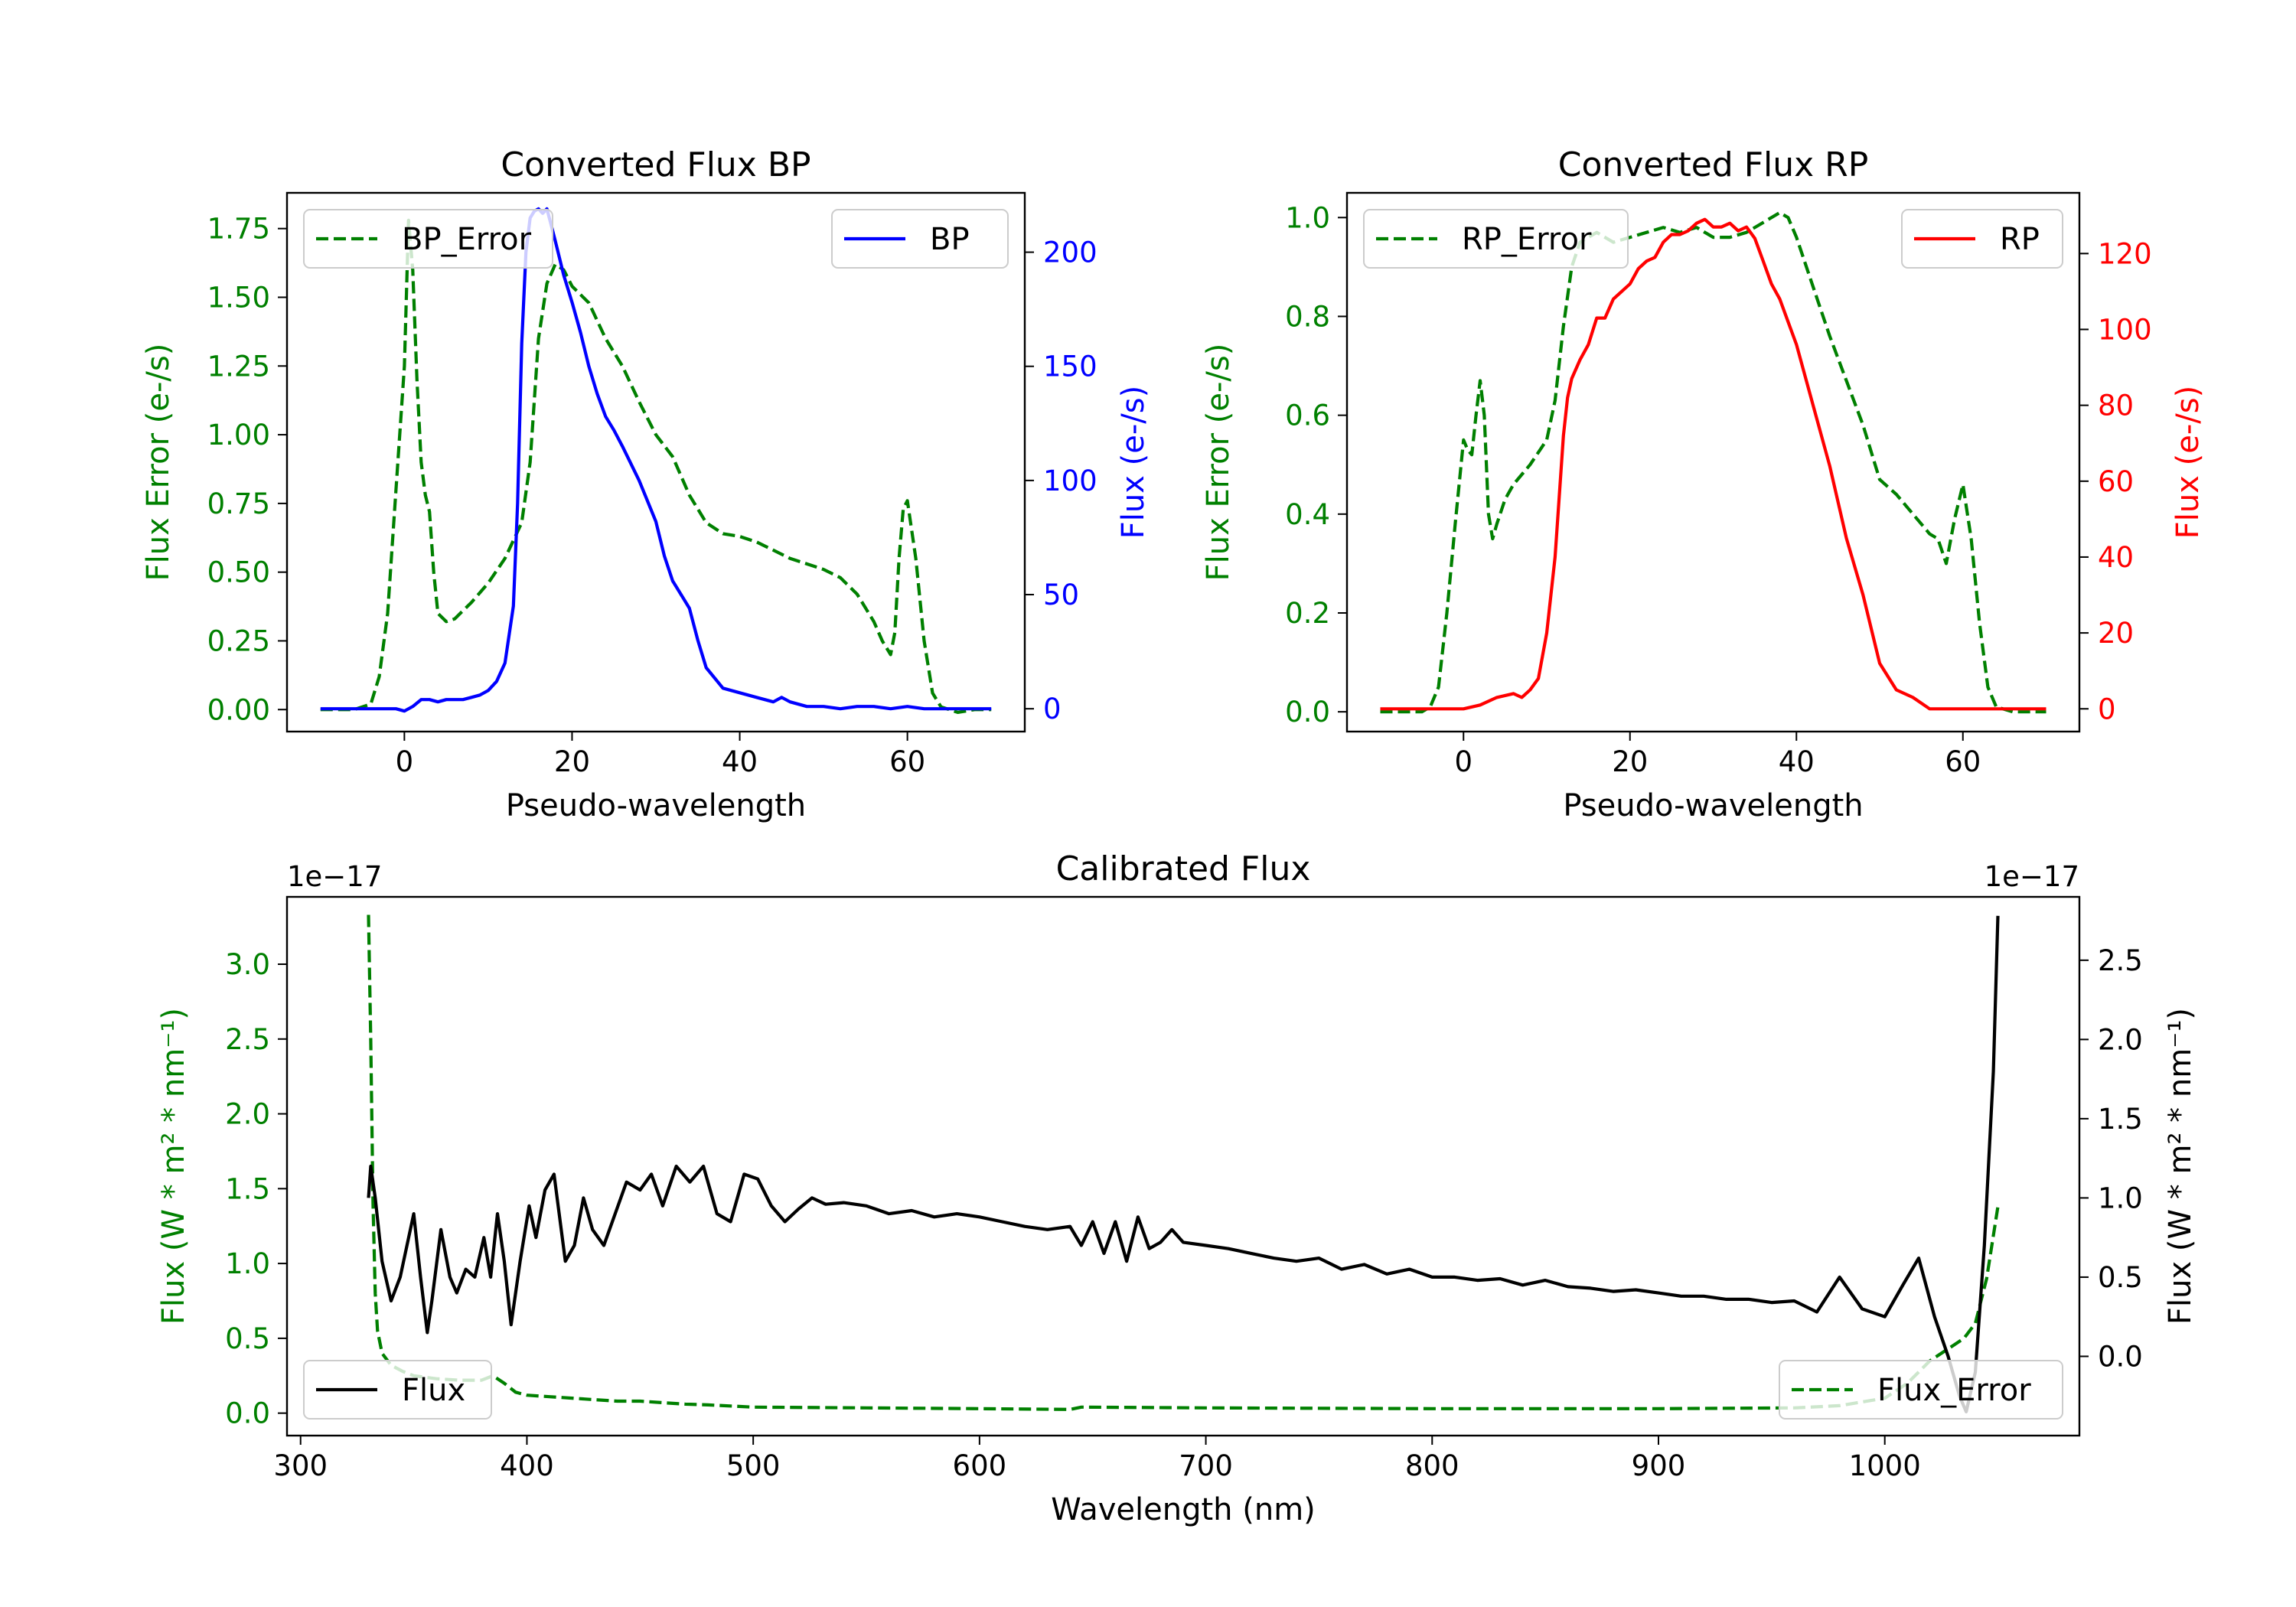 The height and width of the screenshot is (1607, 2296). I want to click on calibrated-ylabel-left: Flux (W * m² * nm⁻¹), so click(173, 1166).